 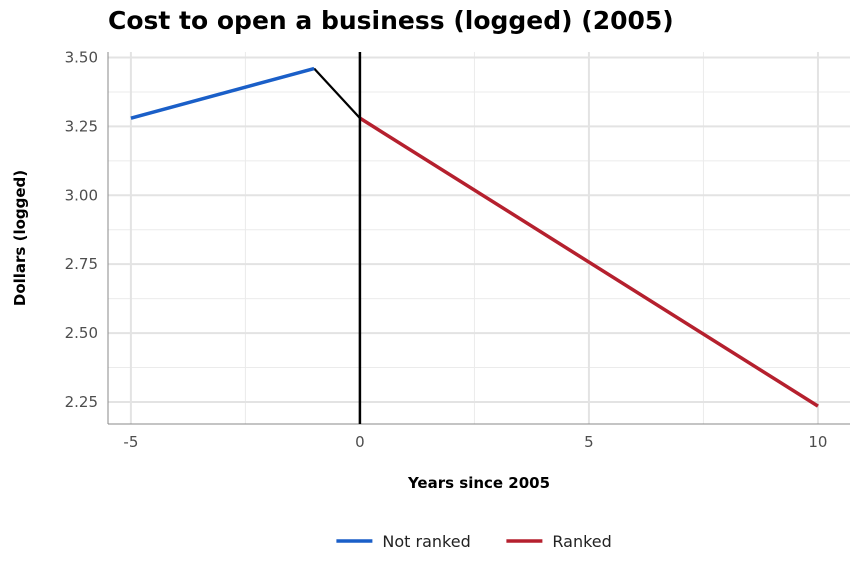 I want to click on x-tick-label: 0, so click(x=360, y=442).